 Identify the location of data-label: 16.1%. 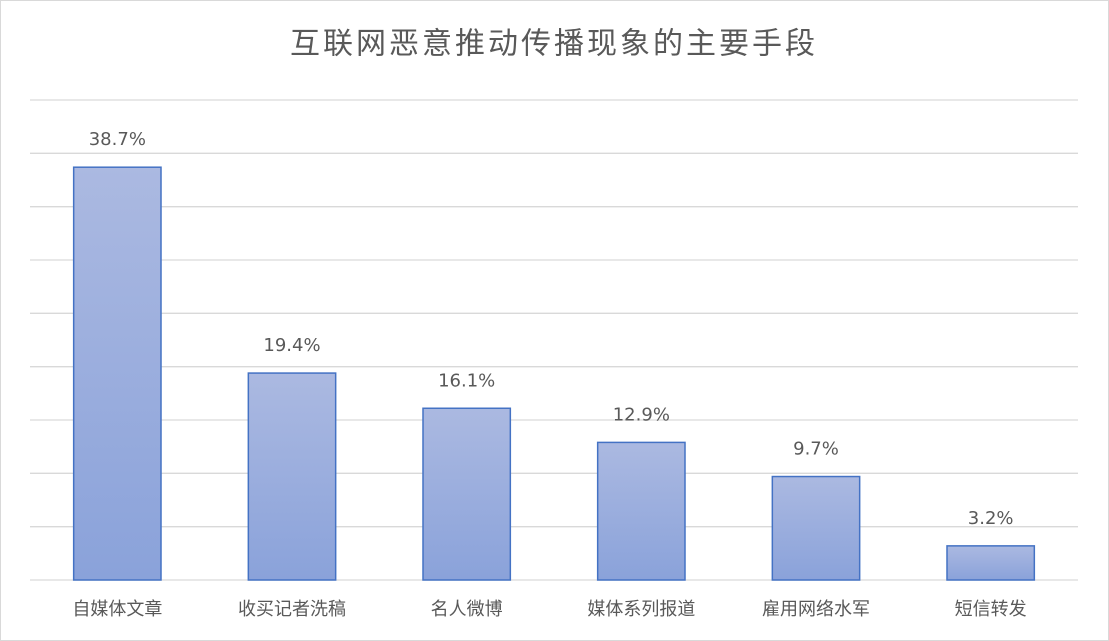
(466, 380).